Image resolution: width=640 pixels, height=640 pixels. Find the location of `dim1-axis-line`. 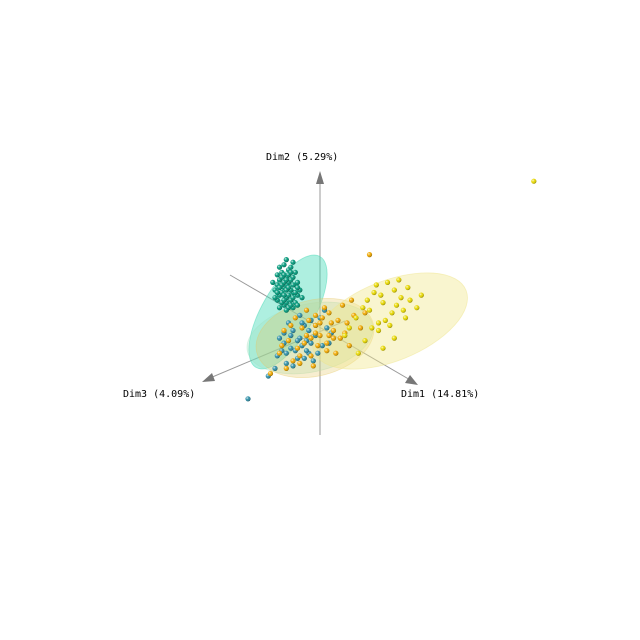

dim1-axis-line is located at coordinates (321, 328).